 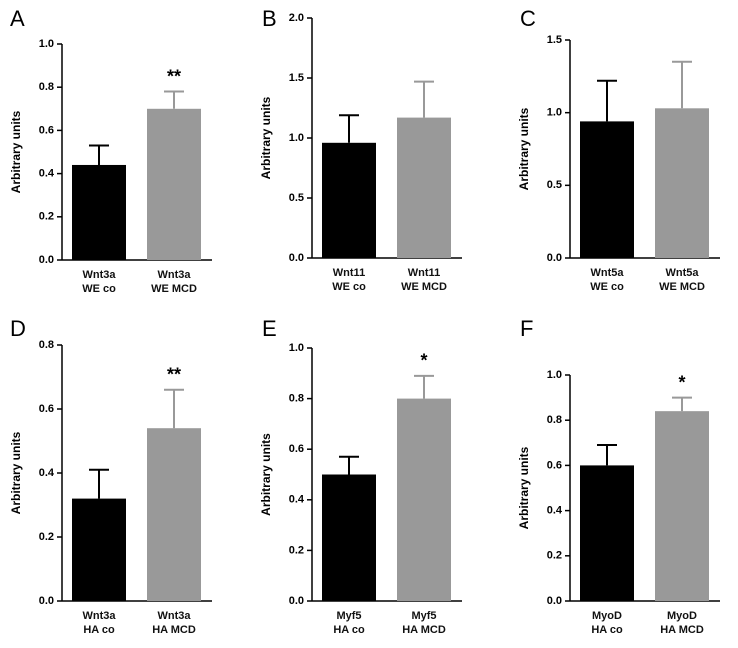 What do you see at coordinates (349, 280) in the screenshot?
I see `x-tick-label: Wnt11 WE co` at bounding box center [349, 280].